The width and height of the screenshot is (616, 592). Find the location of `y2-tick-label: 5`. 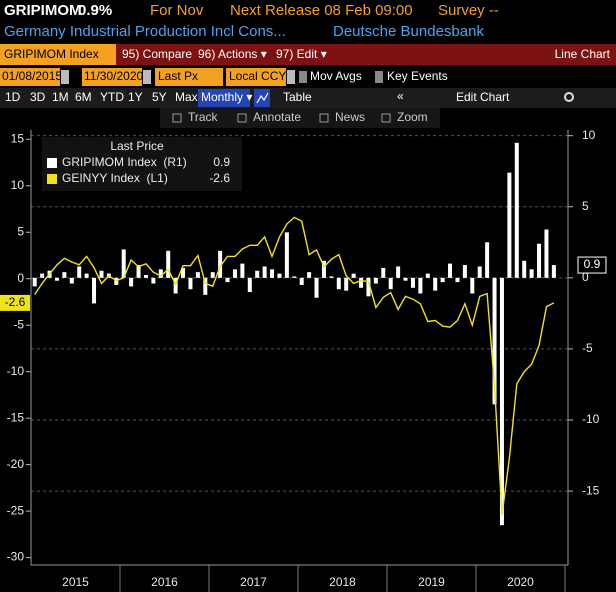

y2-tick-label: 5 is located at coordinates (585, 206).